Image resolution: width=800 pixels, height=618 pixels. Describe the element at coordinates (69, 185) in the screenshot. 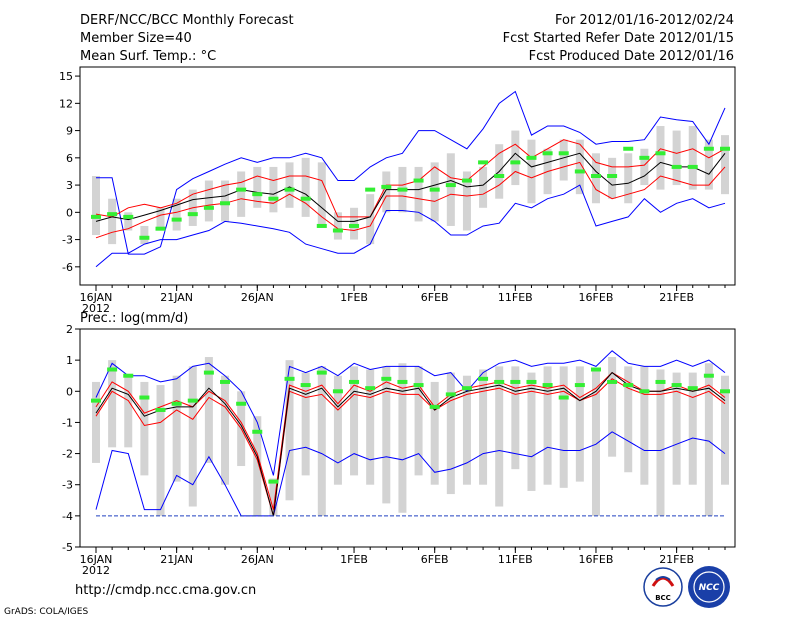

I see `temp-ytick-label-3: 3` at that location.